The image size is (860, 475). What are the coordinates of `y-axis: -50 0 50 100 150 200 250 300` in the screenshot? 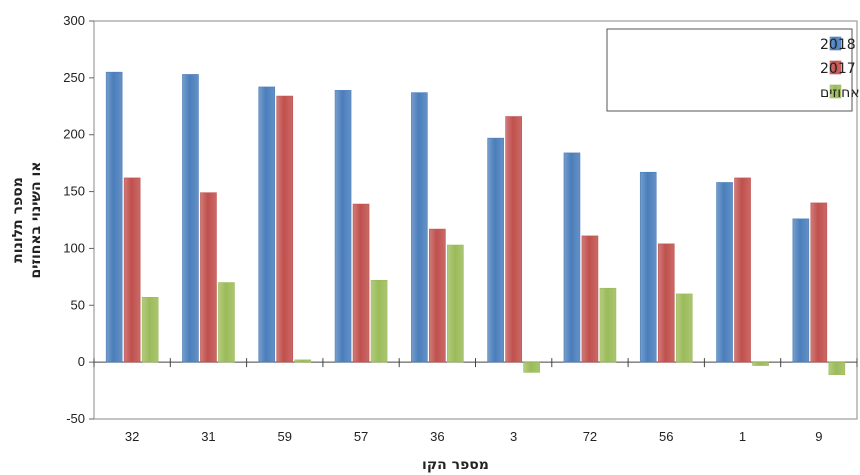 It's located at (78, 219).